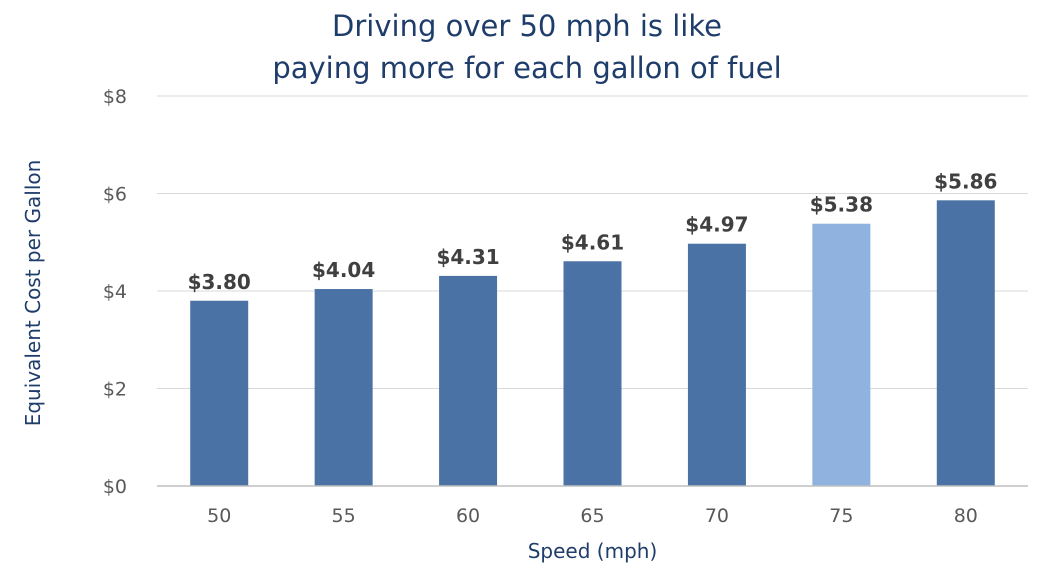  What do you see at coordinates (115, 487) in the screenshot?
I see `y-tick-label: $0` at bounding box center [115, 487].